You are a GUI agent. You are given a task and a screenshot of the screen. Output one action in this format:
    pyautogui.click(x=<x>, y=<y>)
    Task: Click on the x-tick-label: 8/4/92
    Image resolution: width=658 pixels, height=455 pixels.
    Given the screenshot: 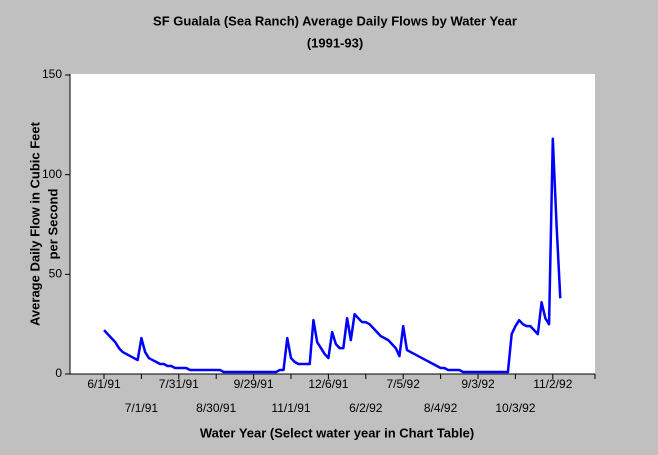 What is the action you would take?
    pyautogui.click(x=441, y=408)
    